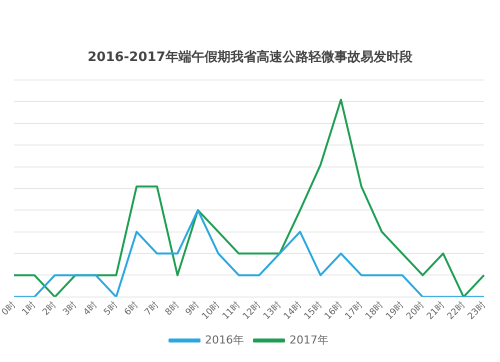 Image resolution: width=500 pixels, height=362 pixels. What do you see at coordinates (29, 309) in the screenshot?
I see `x-tick-label: 1时` at bounding box center [29, 309].